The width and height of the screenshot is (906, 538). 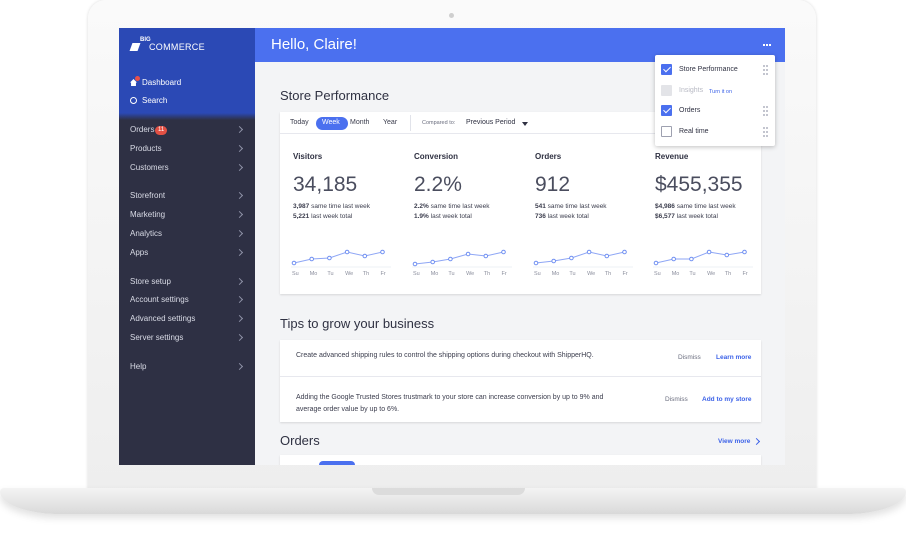 I want to click on tip-action: Add to my store, so click(x=727, y=399).